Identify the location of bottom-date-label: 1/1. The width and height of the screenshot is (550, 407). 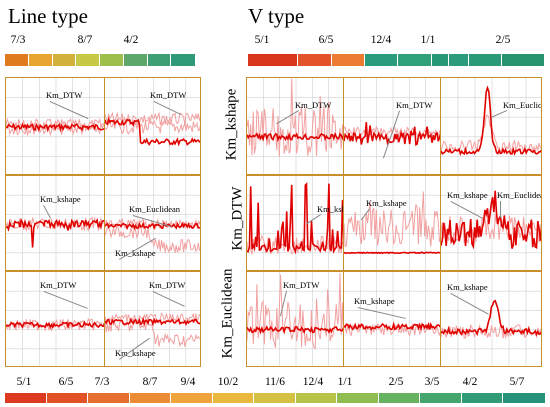
(345, 382).